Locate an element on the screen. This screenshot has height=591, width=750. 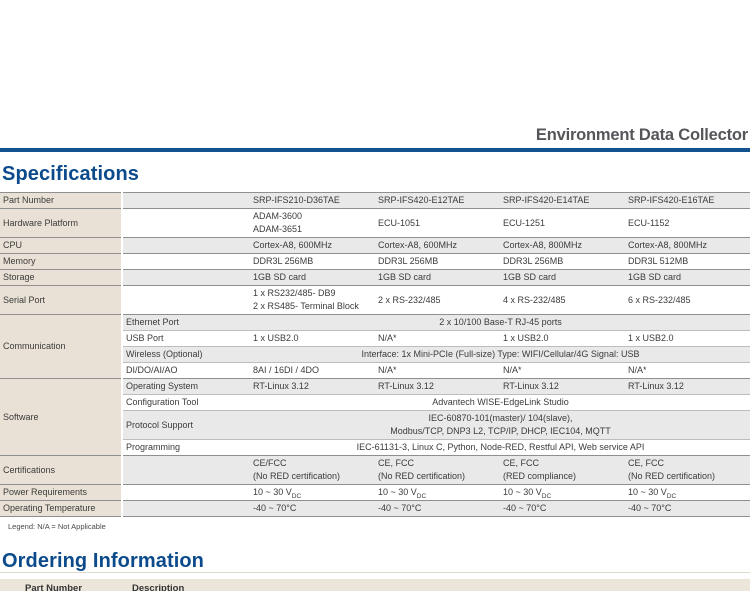
spec-value-cell: 8AI / 16DI / 4DO is located at coordinates (312, 370).